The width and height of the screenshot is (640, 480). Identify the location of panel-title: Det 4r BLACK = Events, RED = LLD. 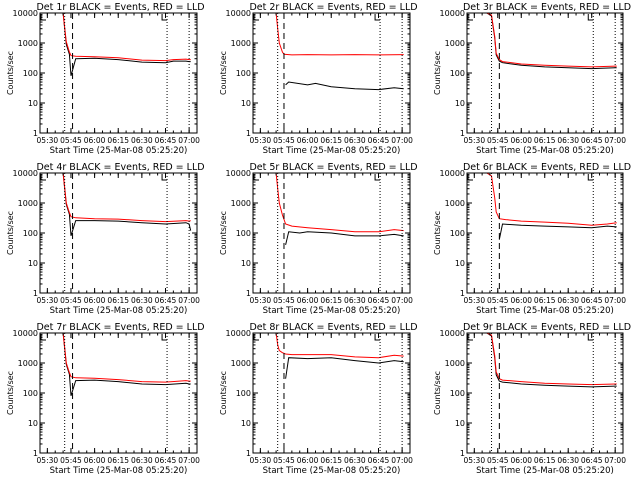
(120, 167).